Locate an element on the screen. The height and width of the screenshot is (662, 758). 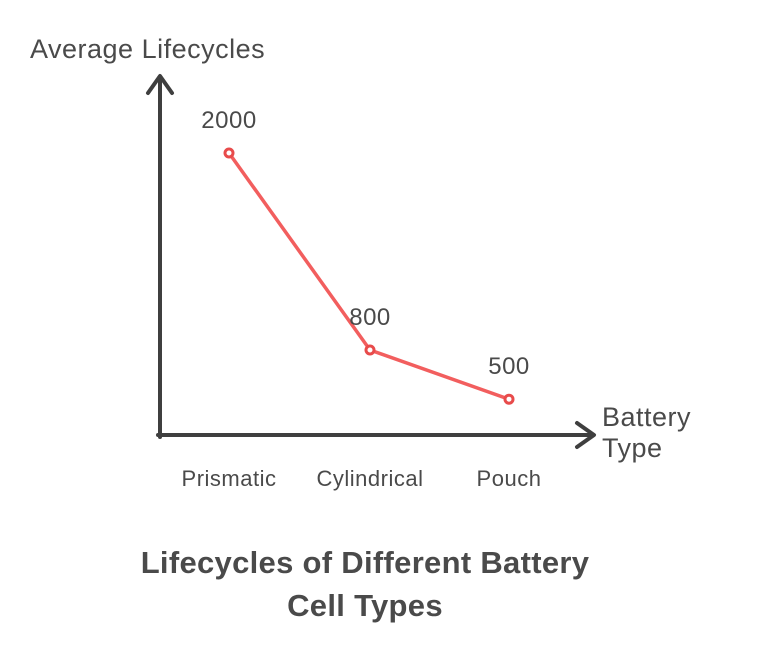
data-label-prismatic: 2000 is located at coordinates (229, 120).